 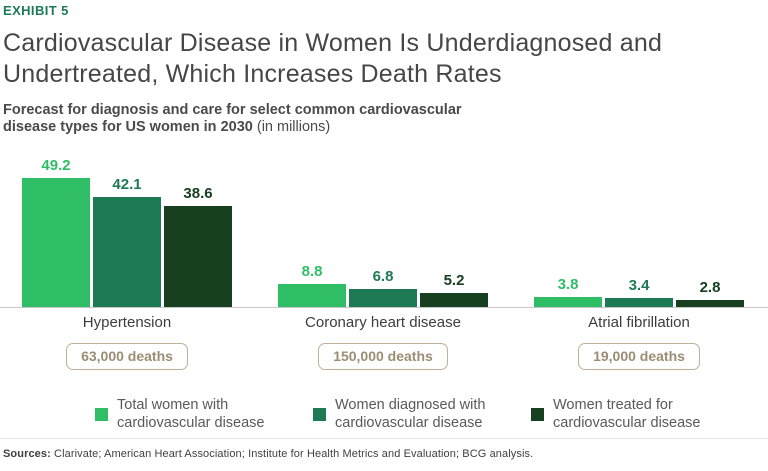 What do you see at coordinates (383, 277) in the screenshot?
I see `bar-value-label: 6.8` at bounding box center [383, 277].